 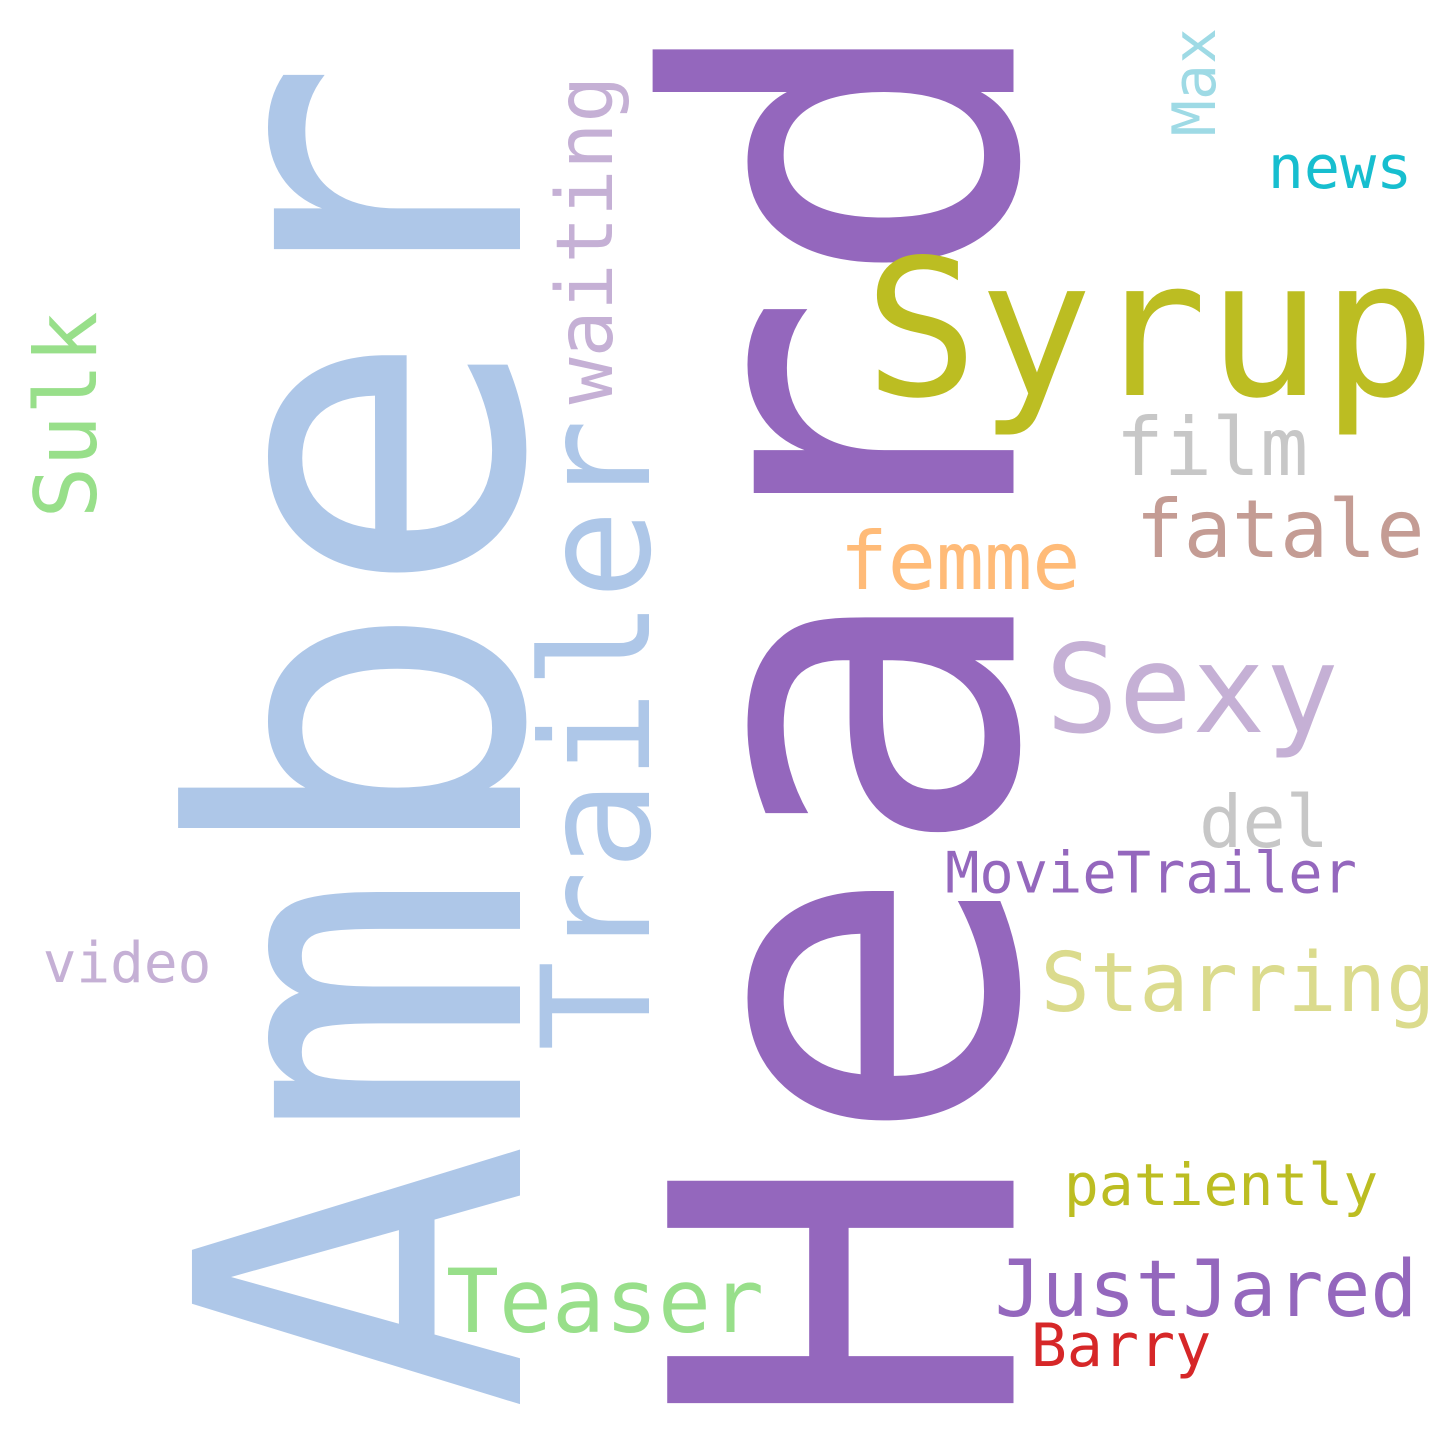 I want to click on word-max: Max, so click(x=1195, y=82).